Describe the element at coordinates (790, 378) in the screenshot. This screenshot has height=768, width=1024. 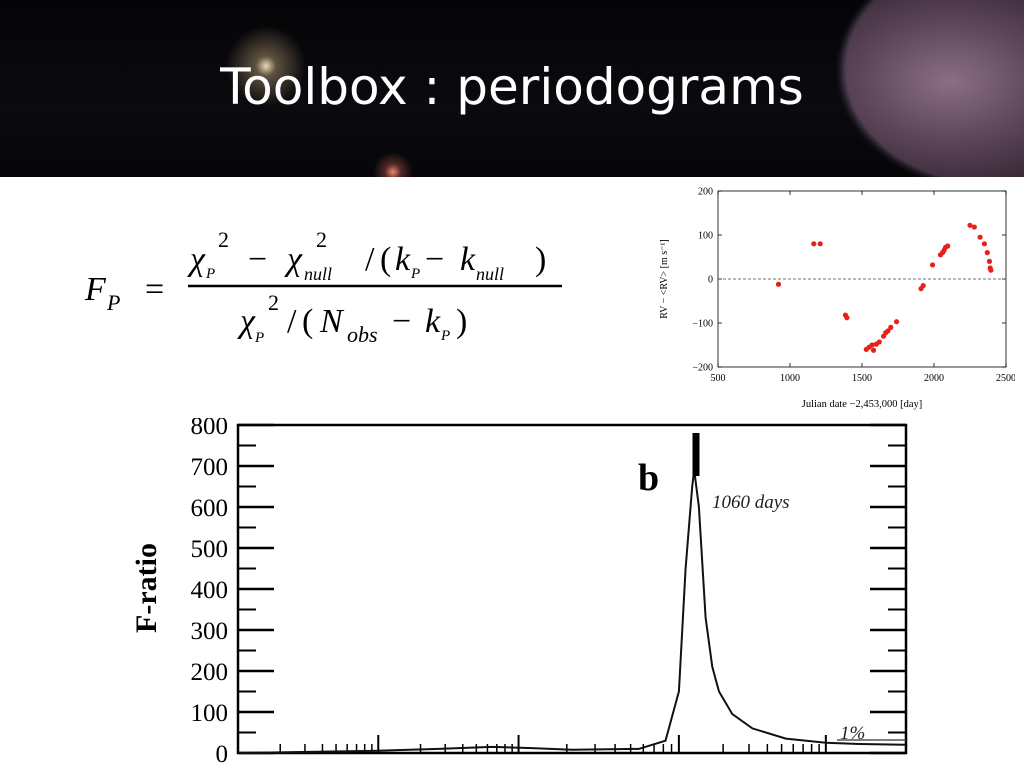
I see `rv-x-tick-label: 1000` at that location.